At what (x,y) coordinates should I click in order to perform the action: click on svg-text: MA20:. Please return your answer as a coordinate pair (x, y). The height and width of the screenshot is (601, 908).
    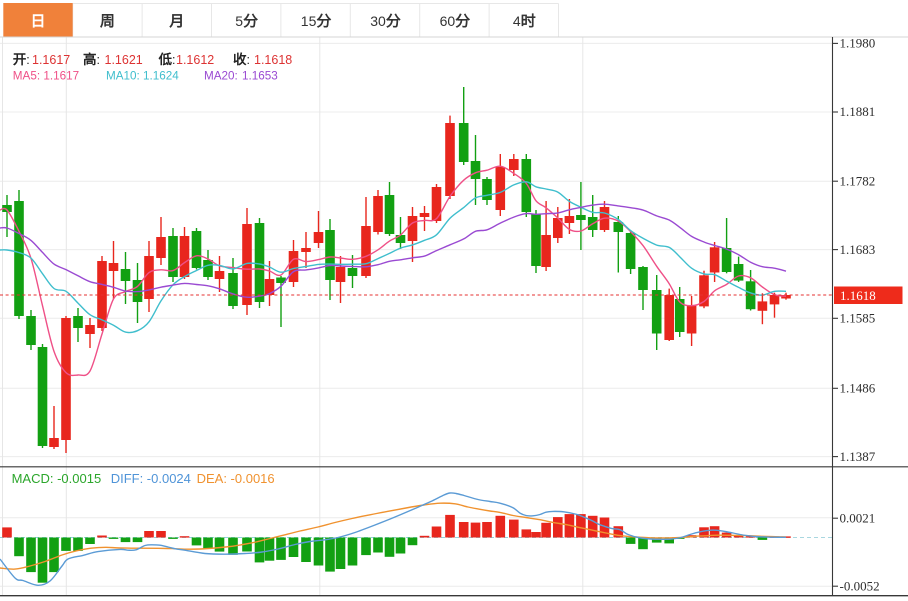
    Looking at the image, I should click on (221, 76).